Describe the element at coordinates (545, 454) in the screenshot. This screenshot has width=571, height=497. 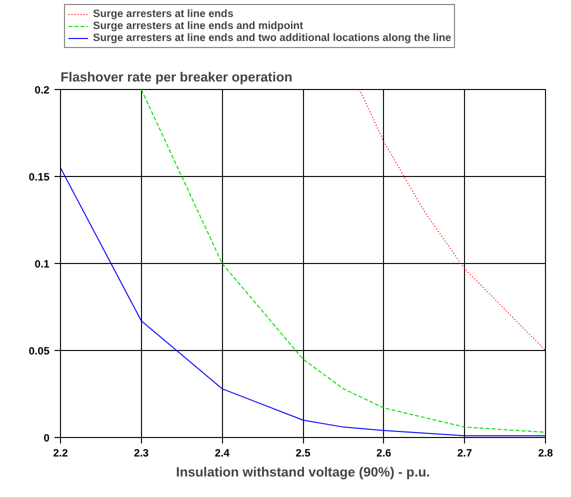
I see `x-tick-label: 2.8` at that location.